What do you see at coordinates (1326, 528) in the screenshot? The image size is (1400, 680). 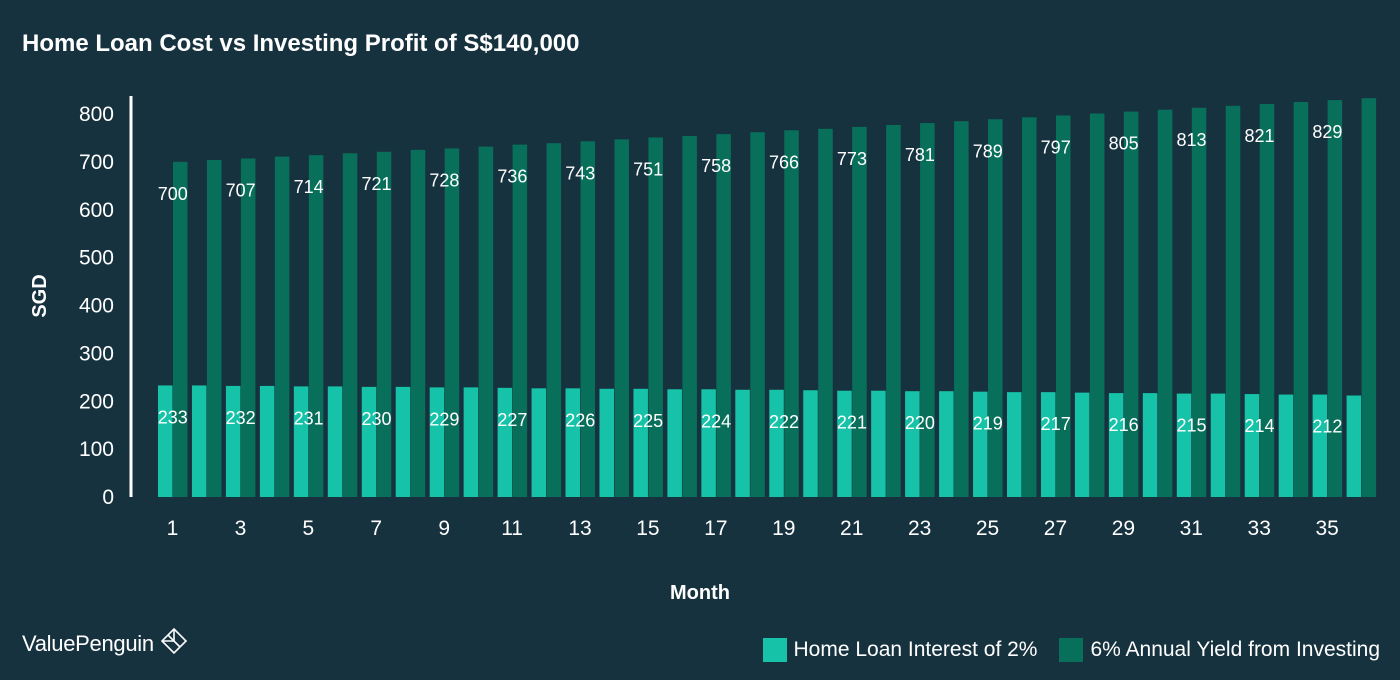 I see `x-tick-label-35: 35` at bounding box center [1326, 528].